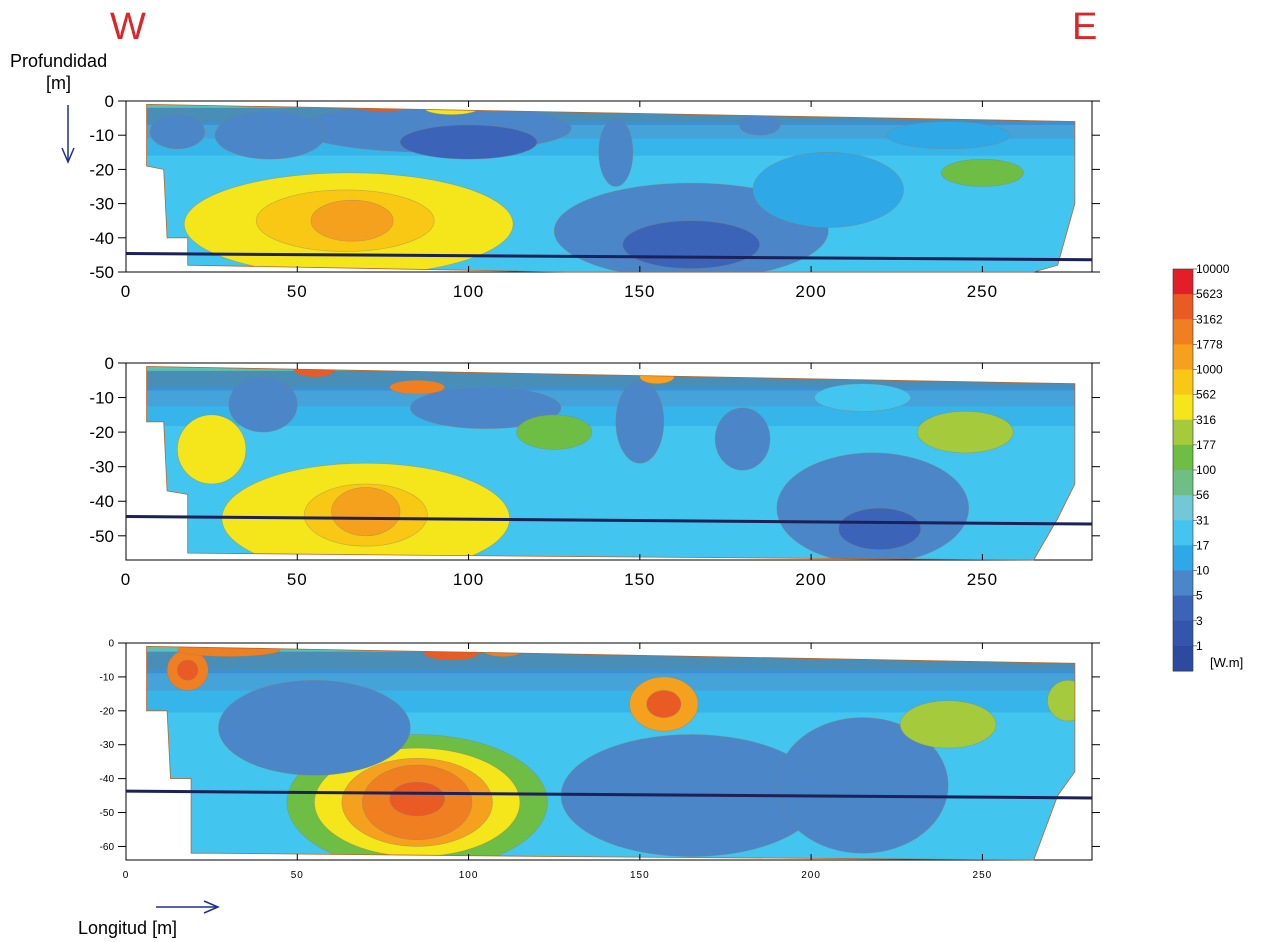  Describe the element at coordinates (1199, 596) in the screenshot. I see `colorbar-label: 5` at that location.